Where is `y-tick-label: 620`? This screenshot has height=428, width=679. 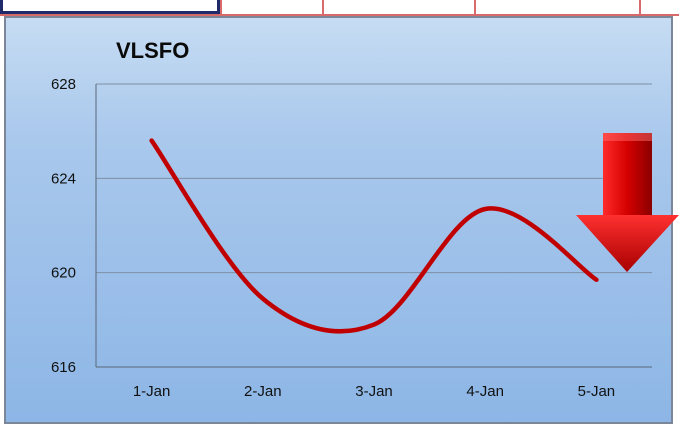 y-tick-label: 620 is located at coordinates (63, 273).